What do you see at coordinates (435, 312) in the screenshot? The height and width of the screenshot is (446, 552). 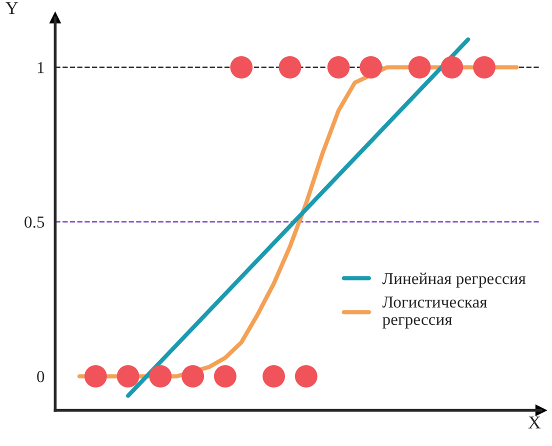 I see `legend-label: Логистическая регрессия` at bounding box center [435, 312].